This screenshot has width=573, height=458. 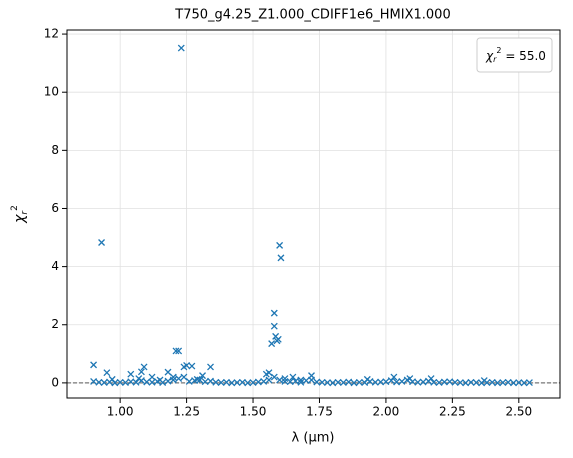 What do you see at coordinates (51, 34) in the screenshot?
I see `y-tick-label: 12` at bounding box center [51, 34].